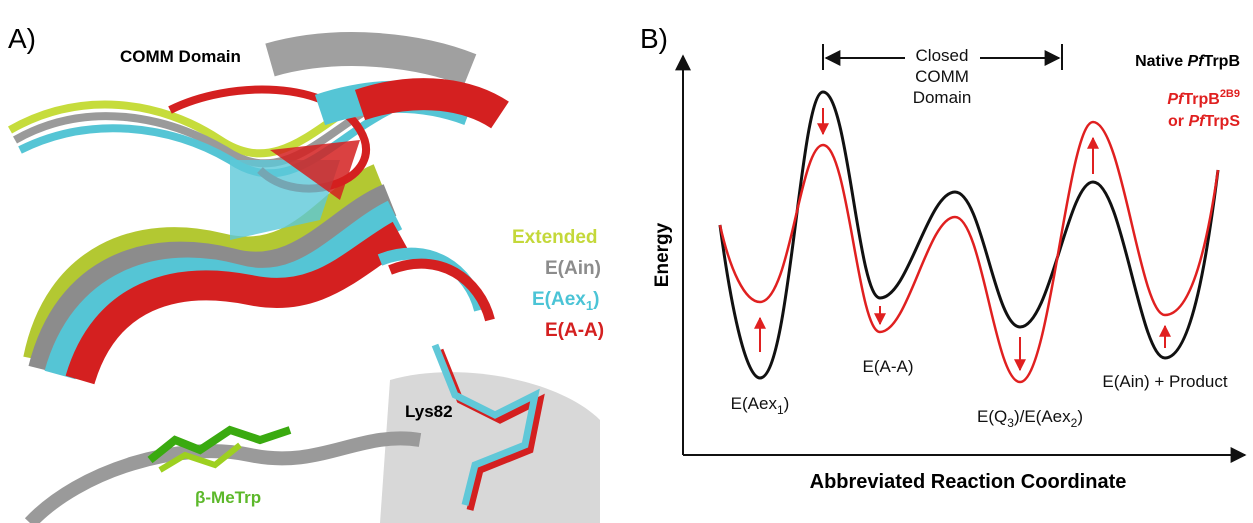  Describe the element at coordinates (992, 416) in the screenshot. I see `text-part: E(Q` at that location.